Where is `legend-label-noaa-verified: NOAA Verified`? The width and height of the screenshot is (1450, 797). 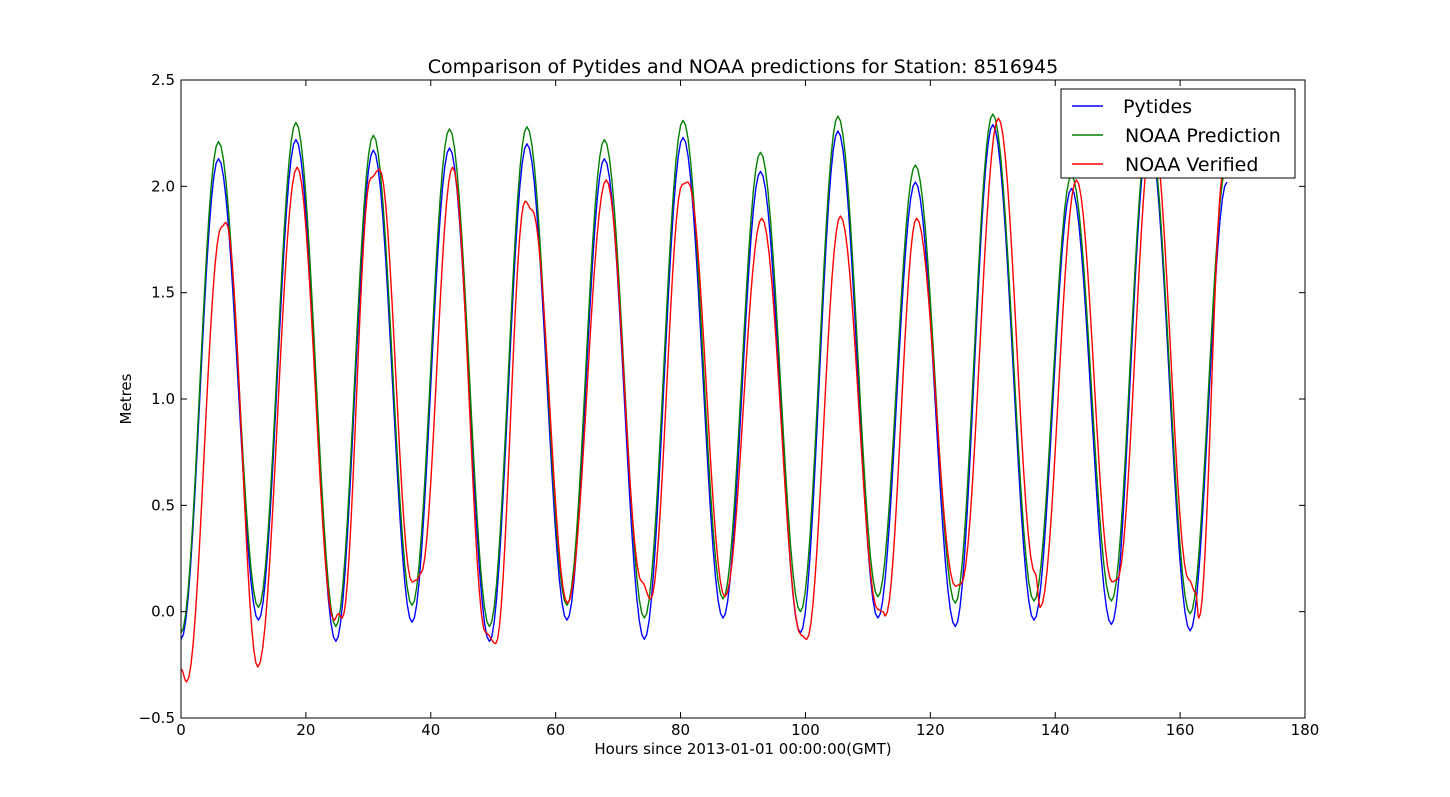 legend-label-noaa-verified: NOAA Verified is located at coordinates (1191, 165).